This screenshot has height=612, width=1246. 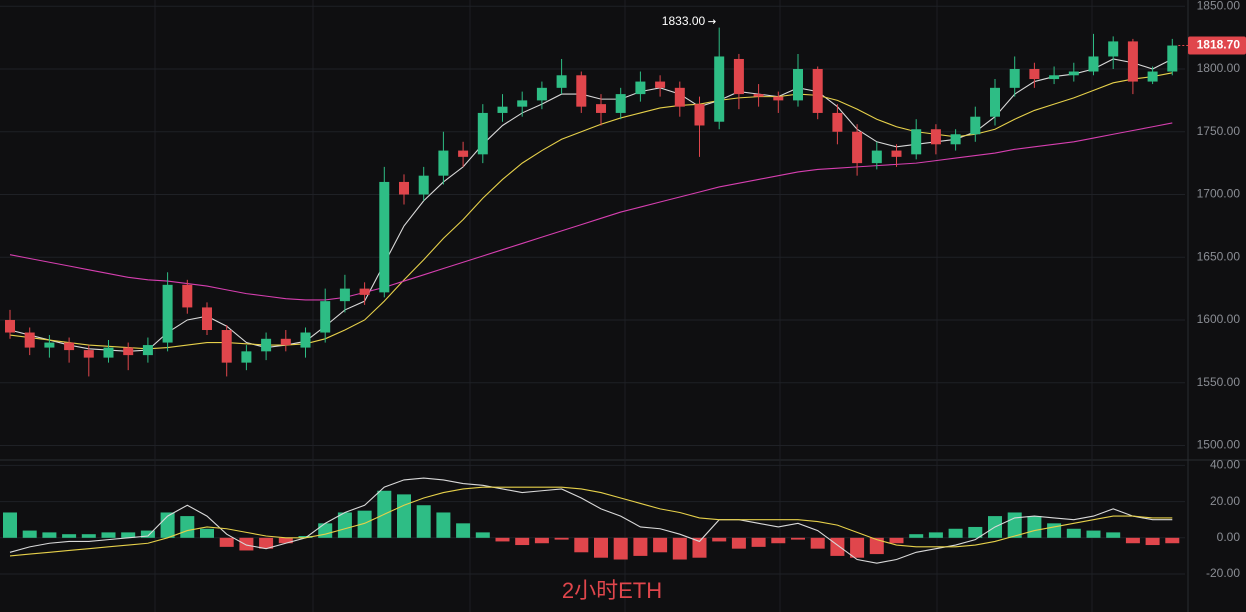 I want to click on y-tick-label: 1550.00, so click(x=1219, y=382).